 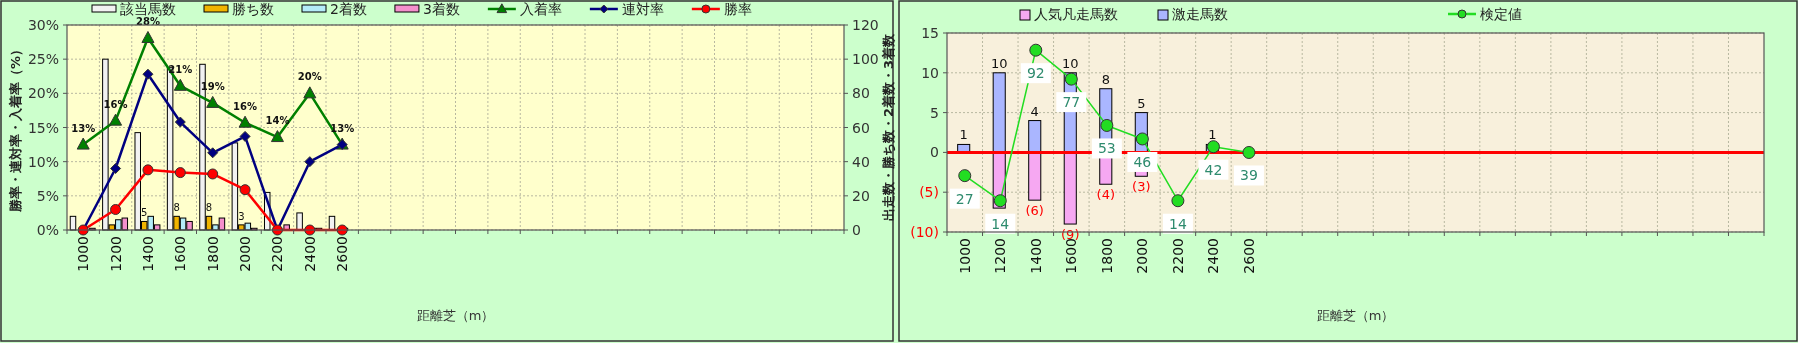 I want to click on y-tick-label: 0%, so click(x=47, y=230).